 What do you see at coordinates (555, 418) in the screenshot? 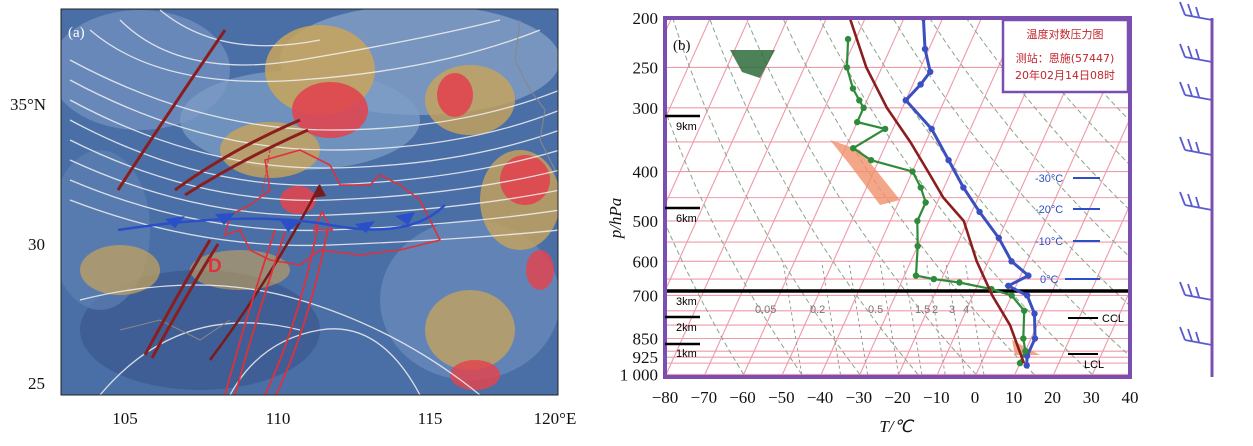
I see `lon-label-120: 120°E` at bounding box center [555, 418].